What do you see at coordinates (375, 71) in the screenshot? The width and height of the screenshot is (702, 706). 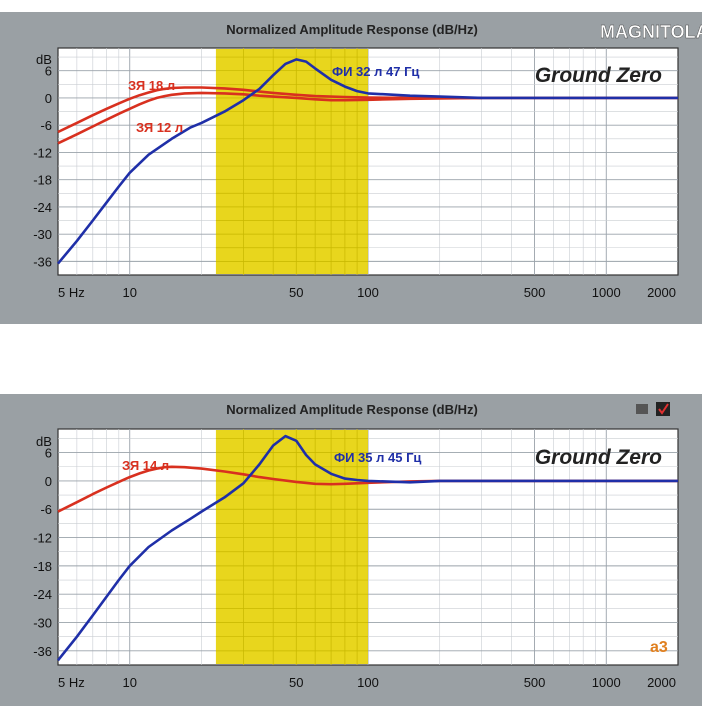 I see `series-label-ported-32: ФИ 32 л 47 Гц` at bounding box center [375, 71].